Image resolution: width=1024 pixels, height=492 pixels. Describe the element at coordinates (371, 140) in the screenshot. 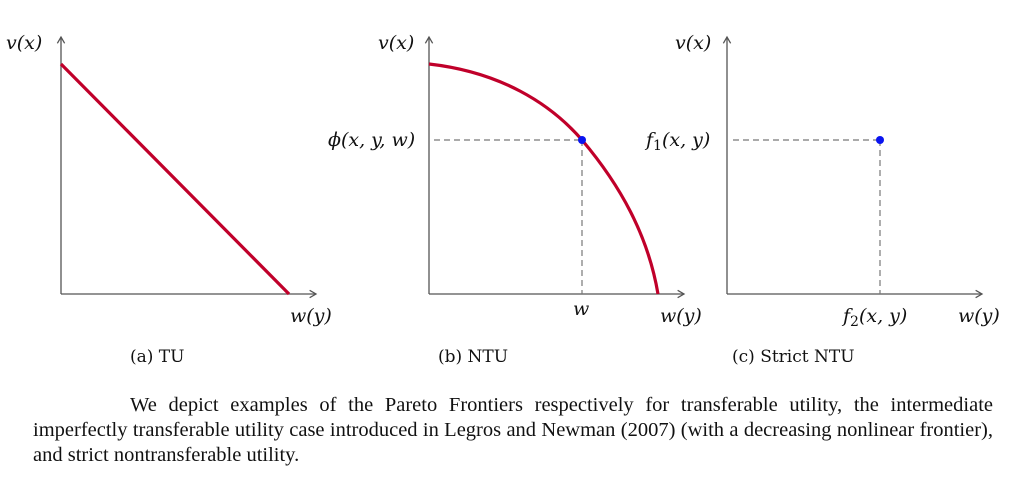

I see `y-tick-label: ϕ(x, y, w)` at that location.